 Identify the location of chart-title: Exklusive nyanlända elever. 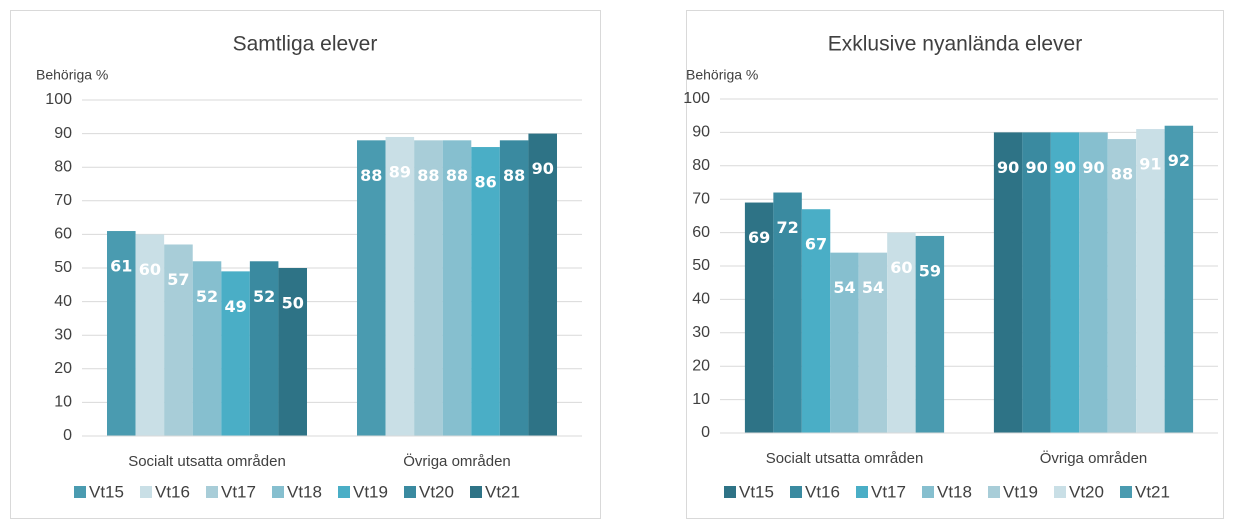
(955, 44).